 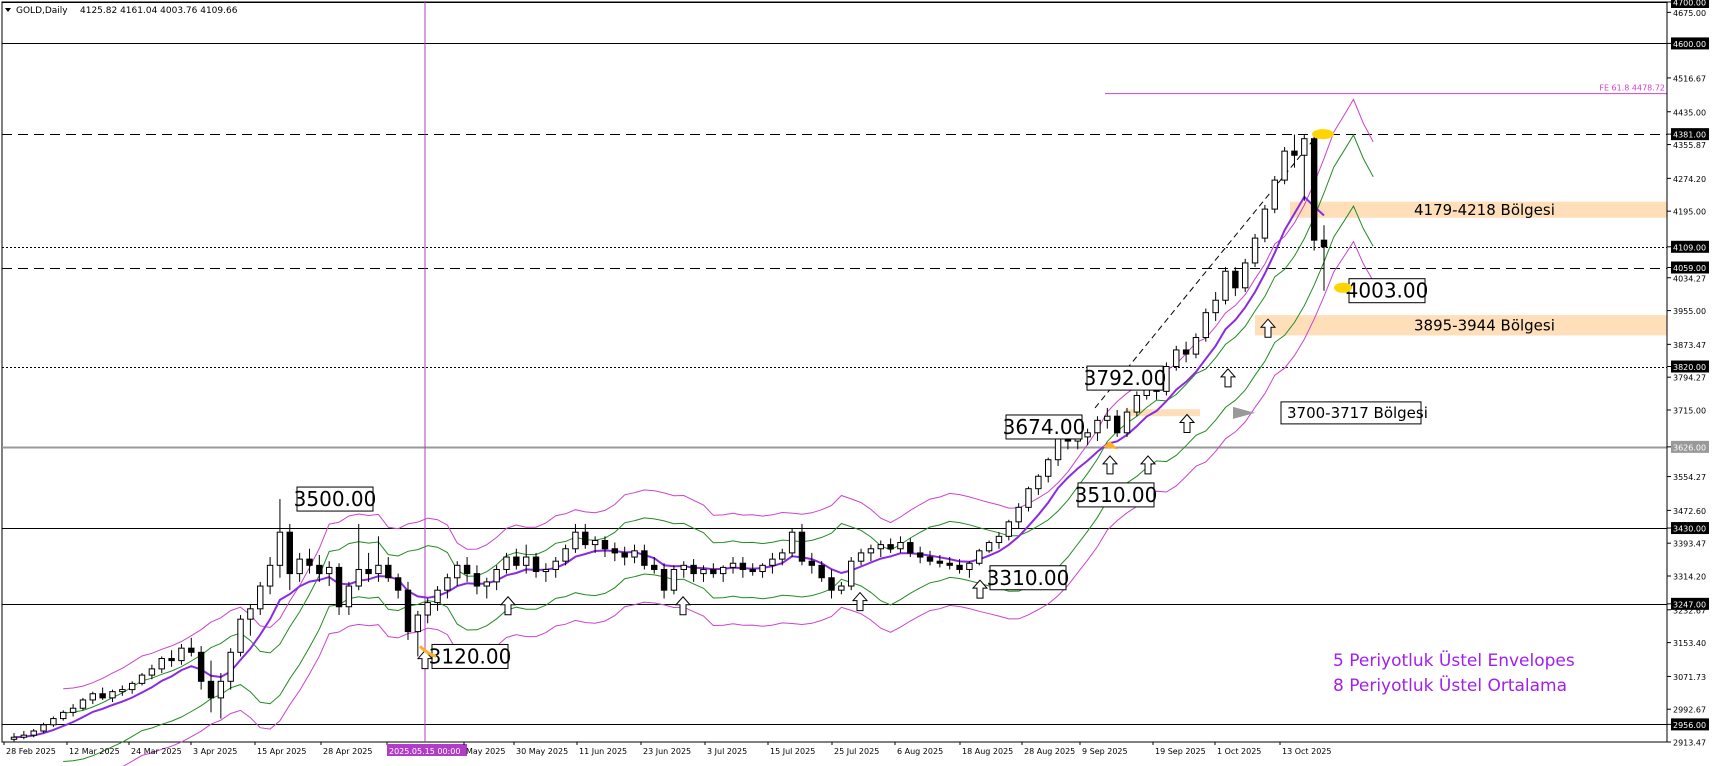 I want to click on y-tick-label: 3472.60, so click(x=1689, y=511).